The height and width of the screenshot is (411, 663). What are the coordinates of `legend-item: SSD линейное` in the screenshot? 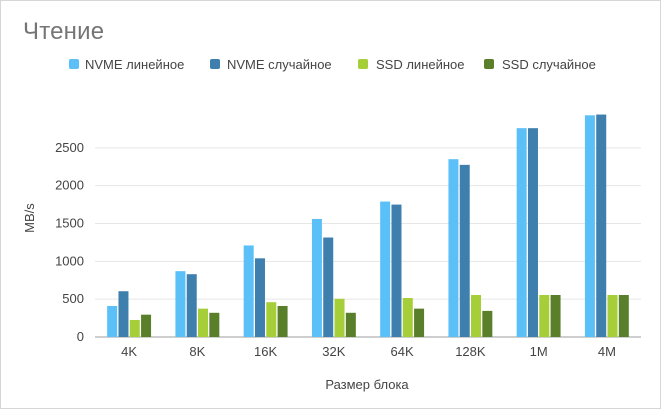 It's located at (411, 64).